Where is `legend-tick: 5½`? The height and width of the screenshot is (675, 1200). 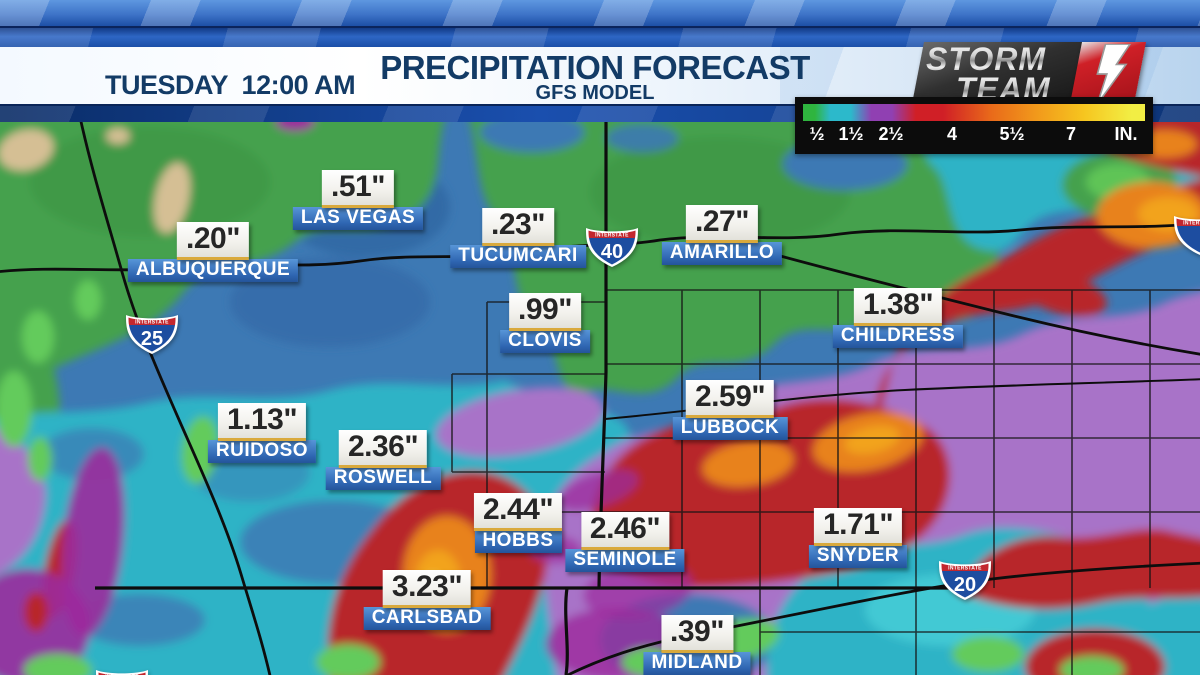
legend-tick: 5½ is located at coordinates (1012, 134).